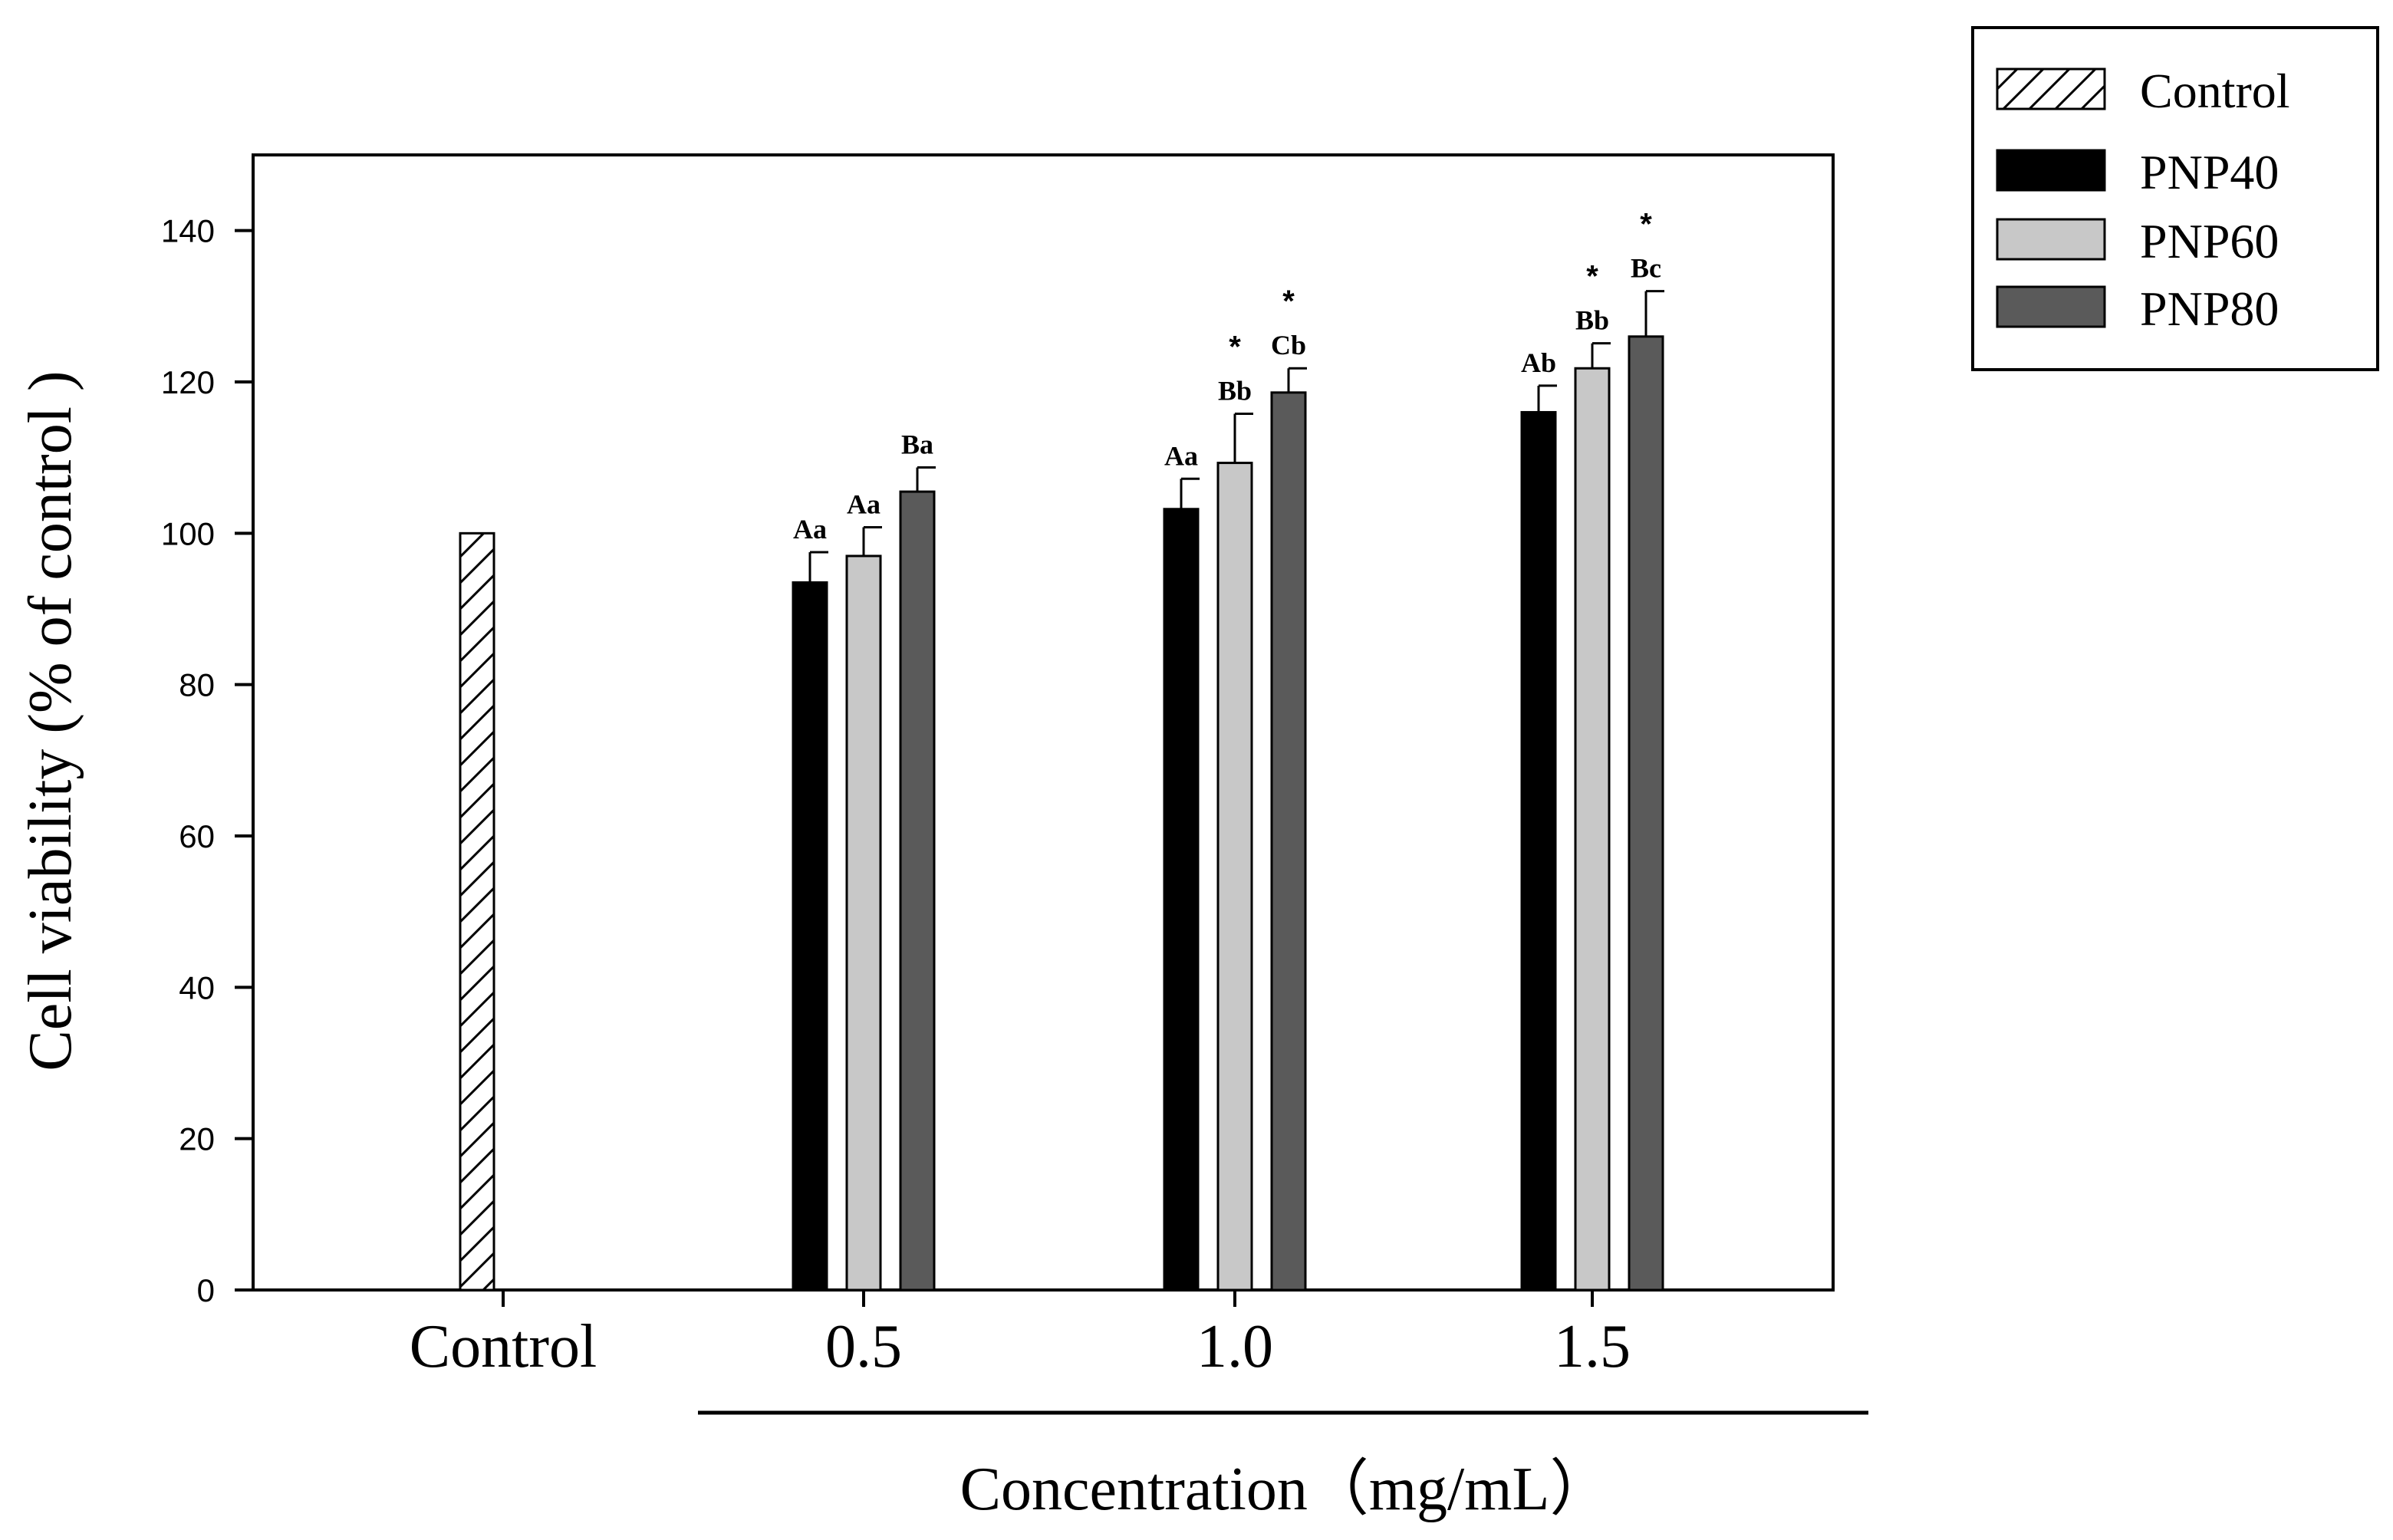  Describe the element at coordinates (2215, 91) in the screenshot. I see `legend-label-Control: Control` at that location.